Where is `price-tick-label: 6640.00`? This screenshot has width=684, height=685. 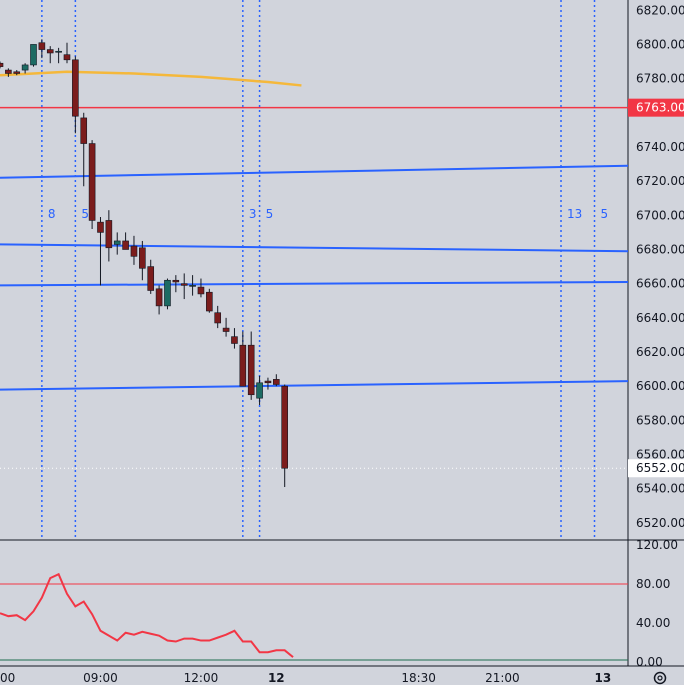 price-tick-label: 6640.00 is located at coordinates (660, 318).